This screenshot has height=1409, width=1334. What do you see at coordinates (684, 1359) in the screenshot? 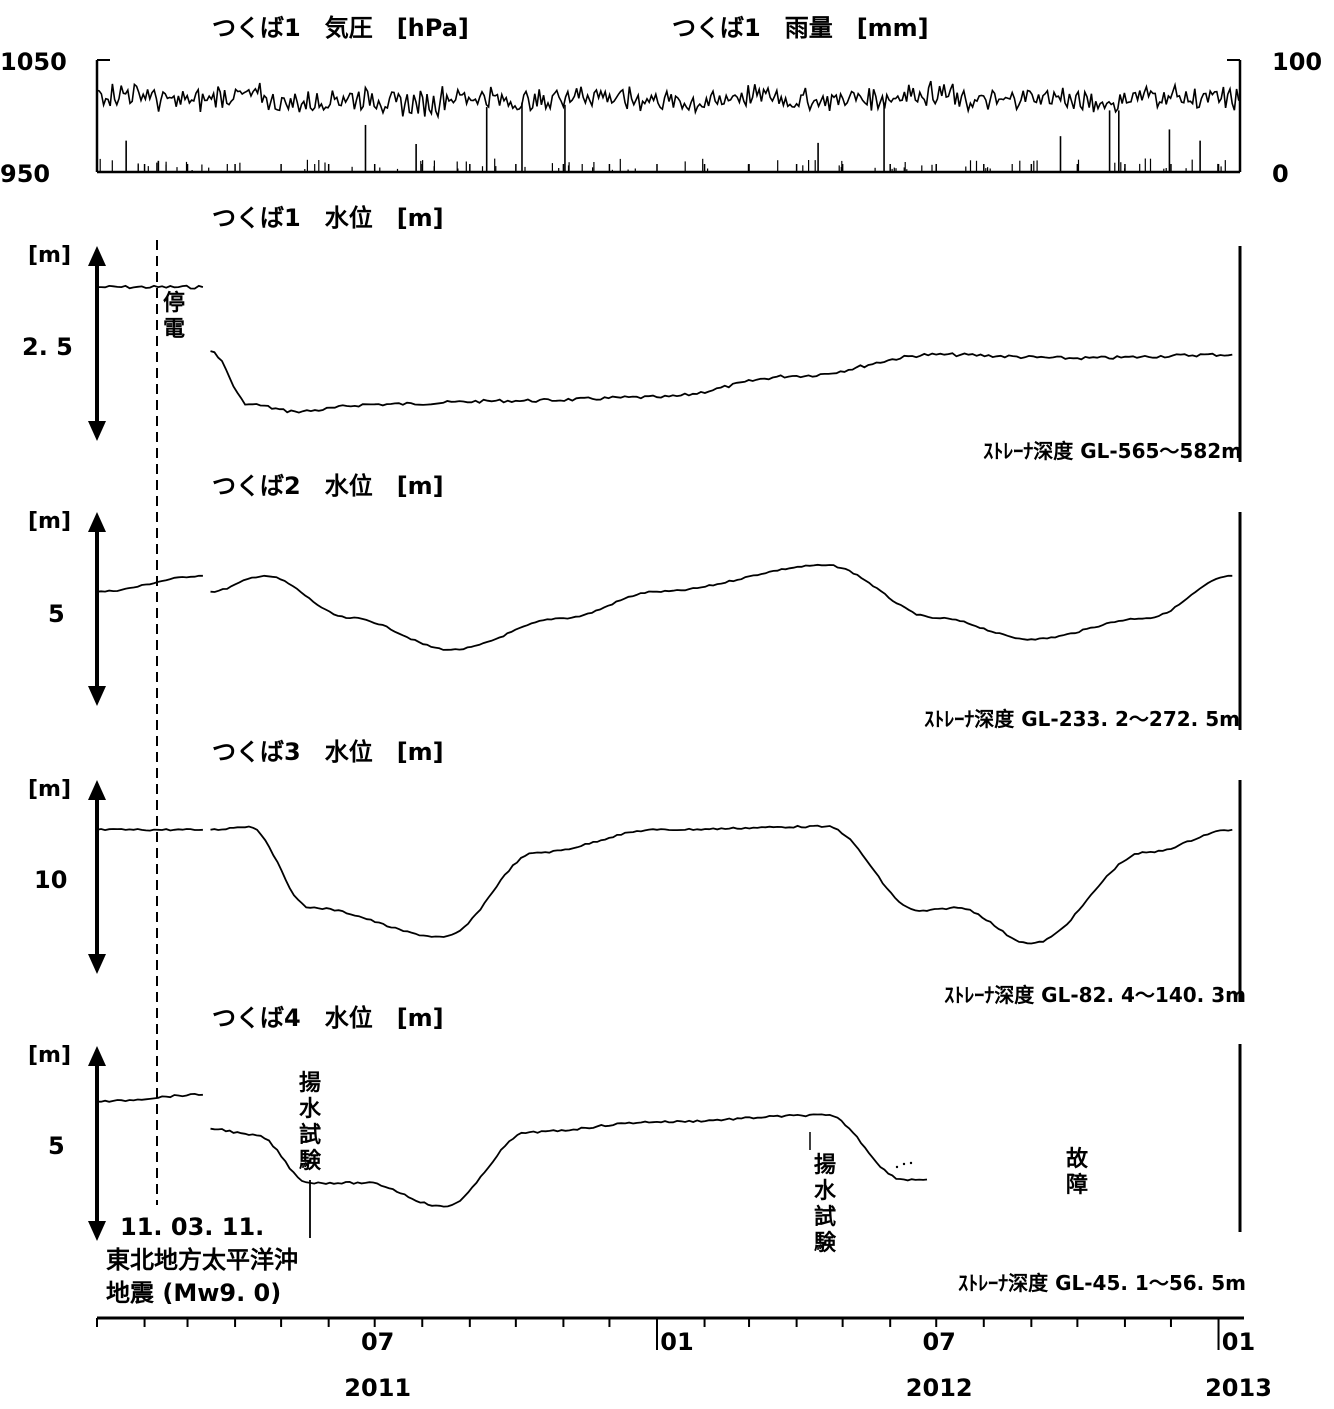
I see `time-axis: 07 01 07 01 2011 2012 2013` at bounding box center [684, 1359].